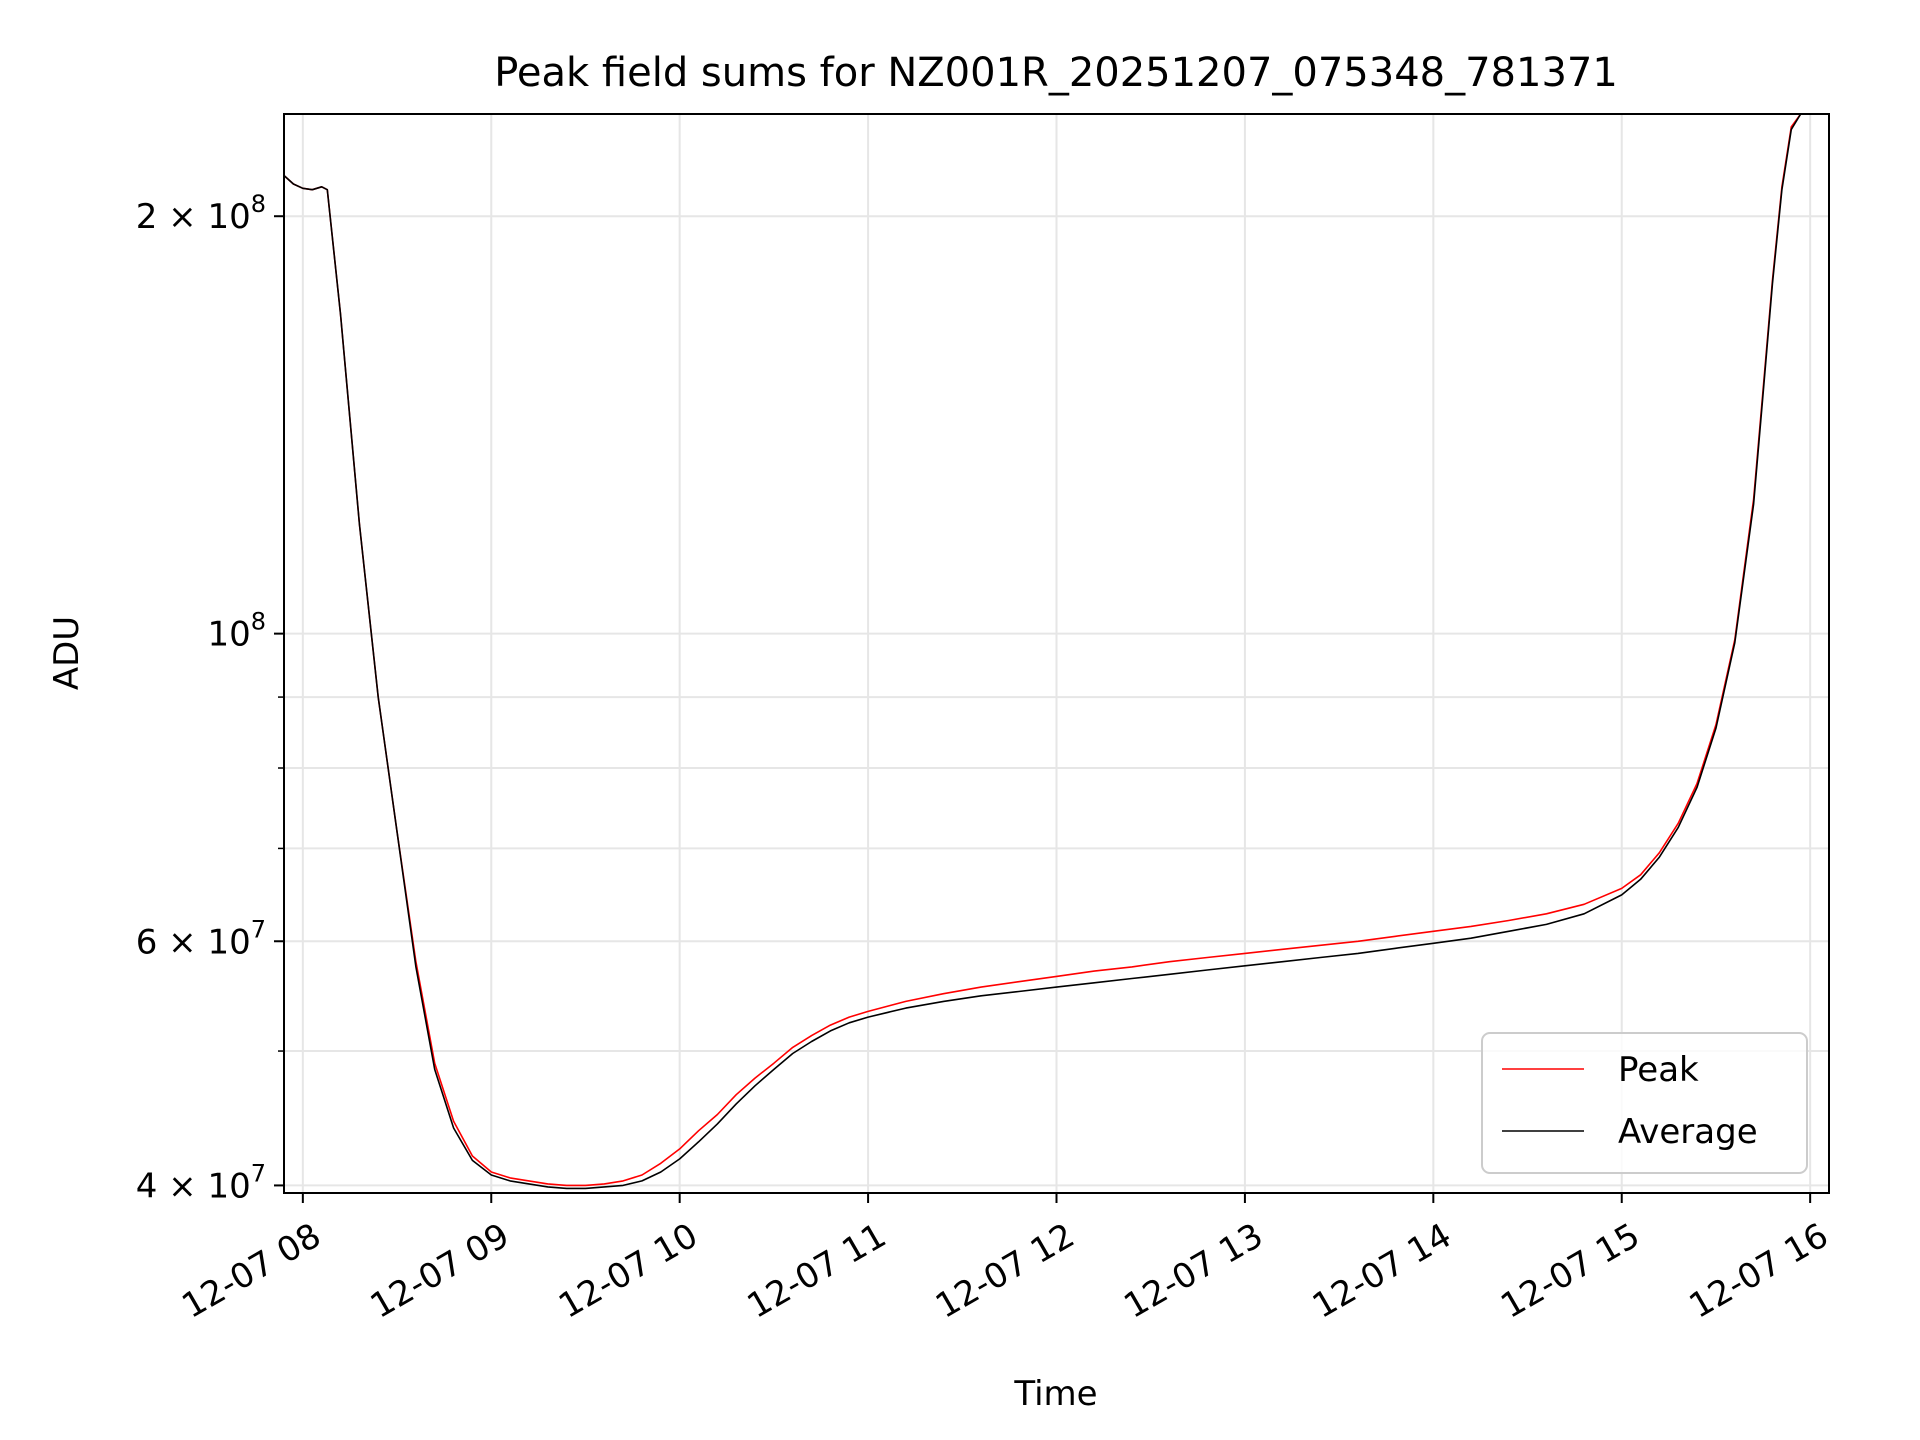 This screenshot has width=1920, height=1440. I want to click on y-tick-label-base: 10, so click(228, 635).